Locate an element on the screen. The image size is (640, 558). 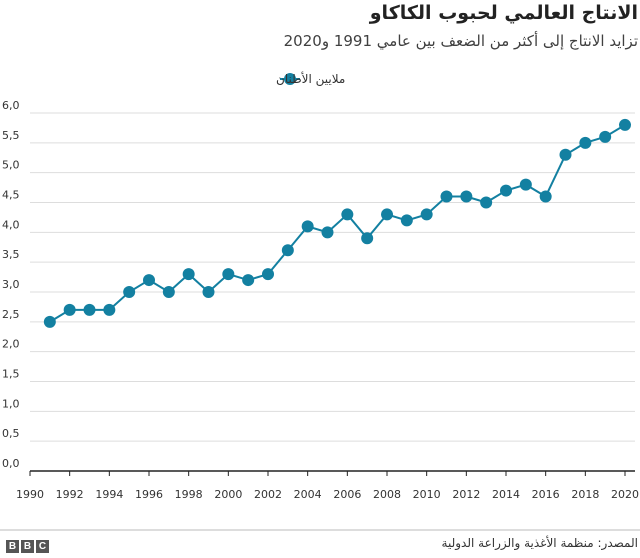
y-tick-label: 4,5 is located at coordinates (11, 195).